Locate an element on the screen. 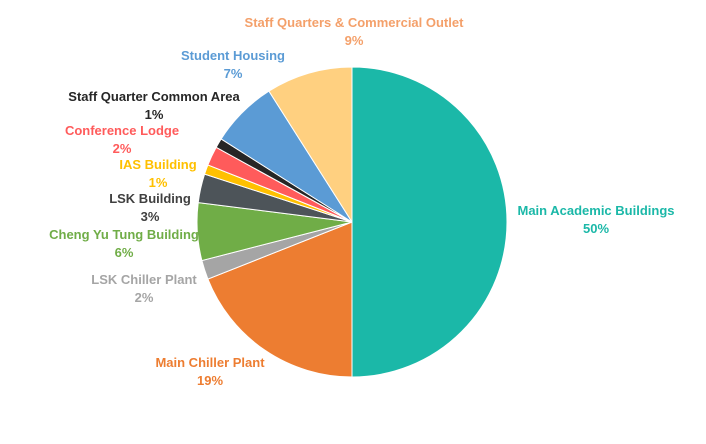 The width and height of the screenshot is (706, 444). slice-label-main-chiller-plant: Main Chiller Plant is located at coordinates (210, 362).